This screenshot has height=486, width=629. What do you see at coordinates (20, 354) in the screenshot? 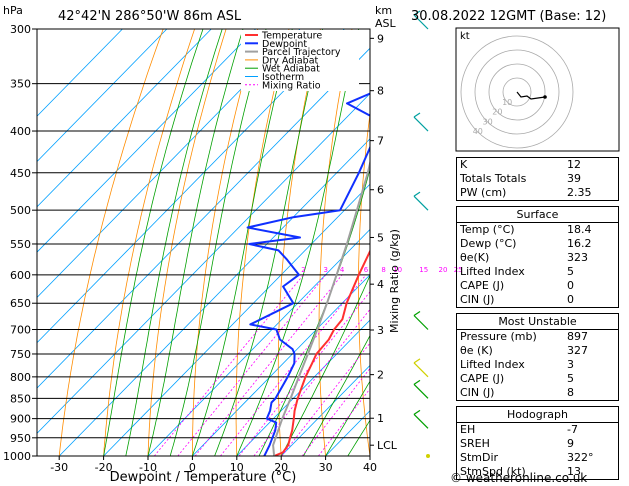
I see `pressure-tick-label: 750` at bounding box center [20, 354].